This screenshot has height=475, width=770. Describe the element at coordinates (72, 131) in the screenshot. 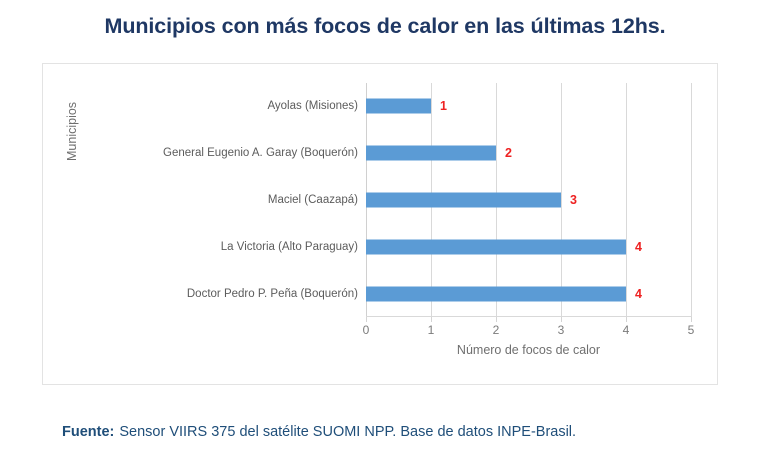

I see `y-axis-title: Municipios` at that location.